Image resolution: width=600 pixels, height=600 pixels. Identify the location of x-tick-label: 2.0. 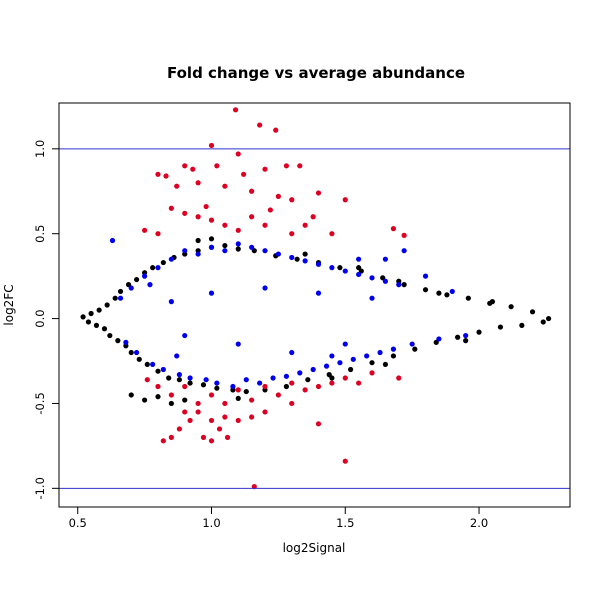
(479, 523).